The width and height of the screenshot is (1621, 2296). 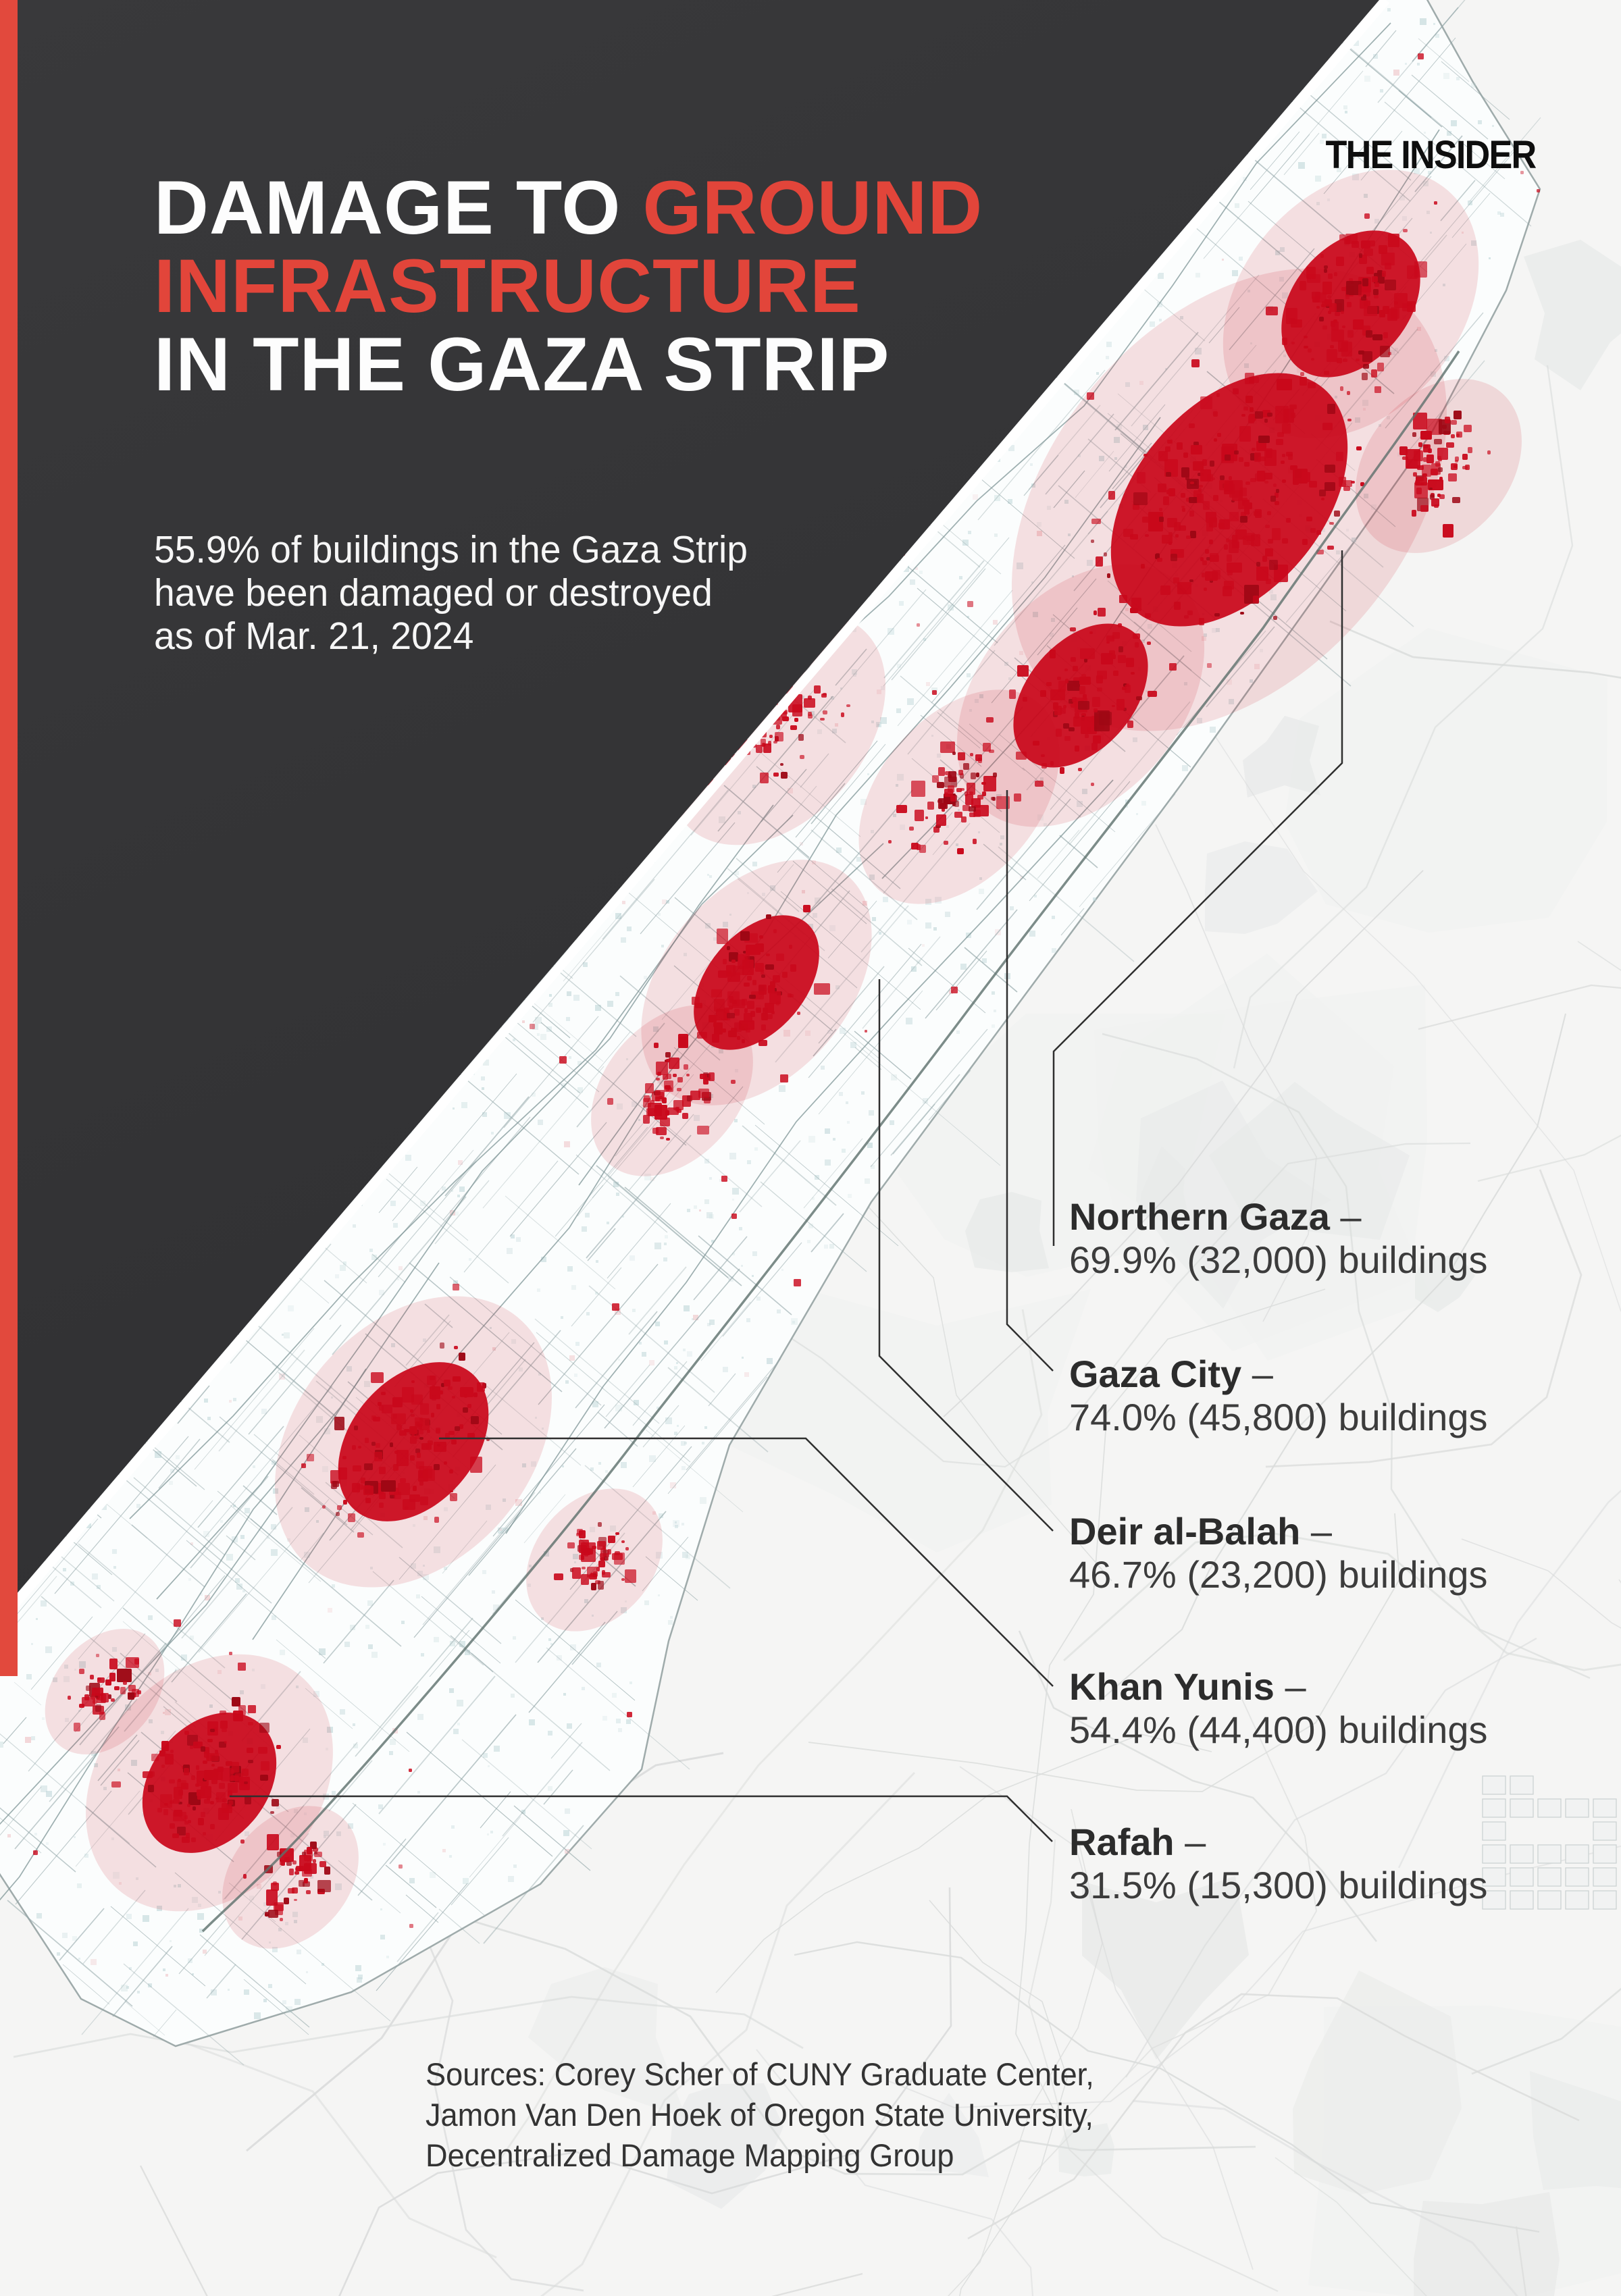 I want to click on region-name: Deir al-Balah –, so click(x=1201, y=1531).